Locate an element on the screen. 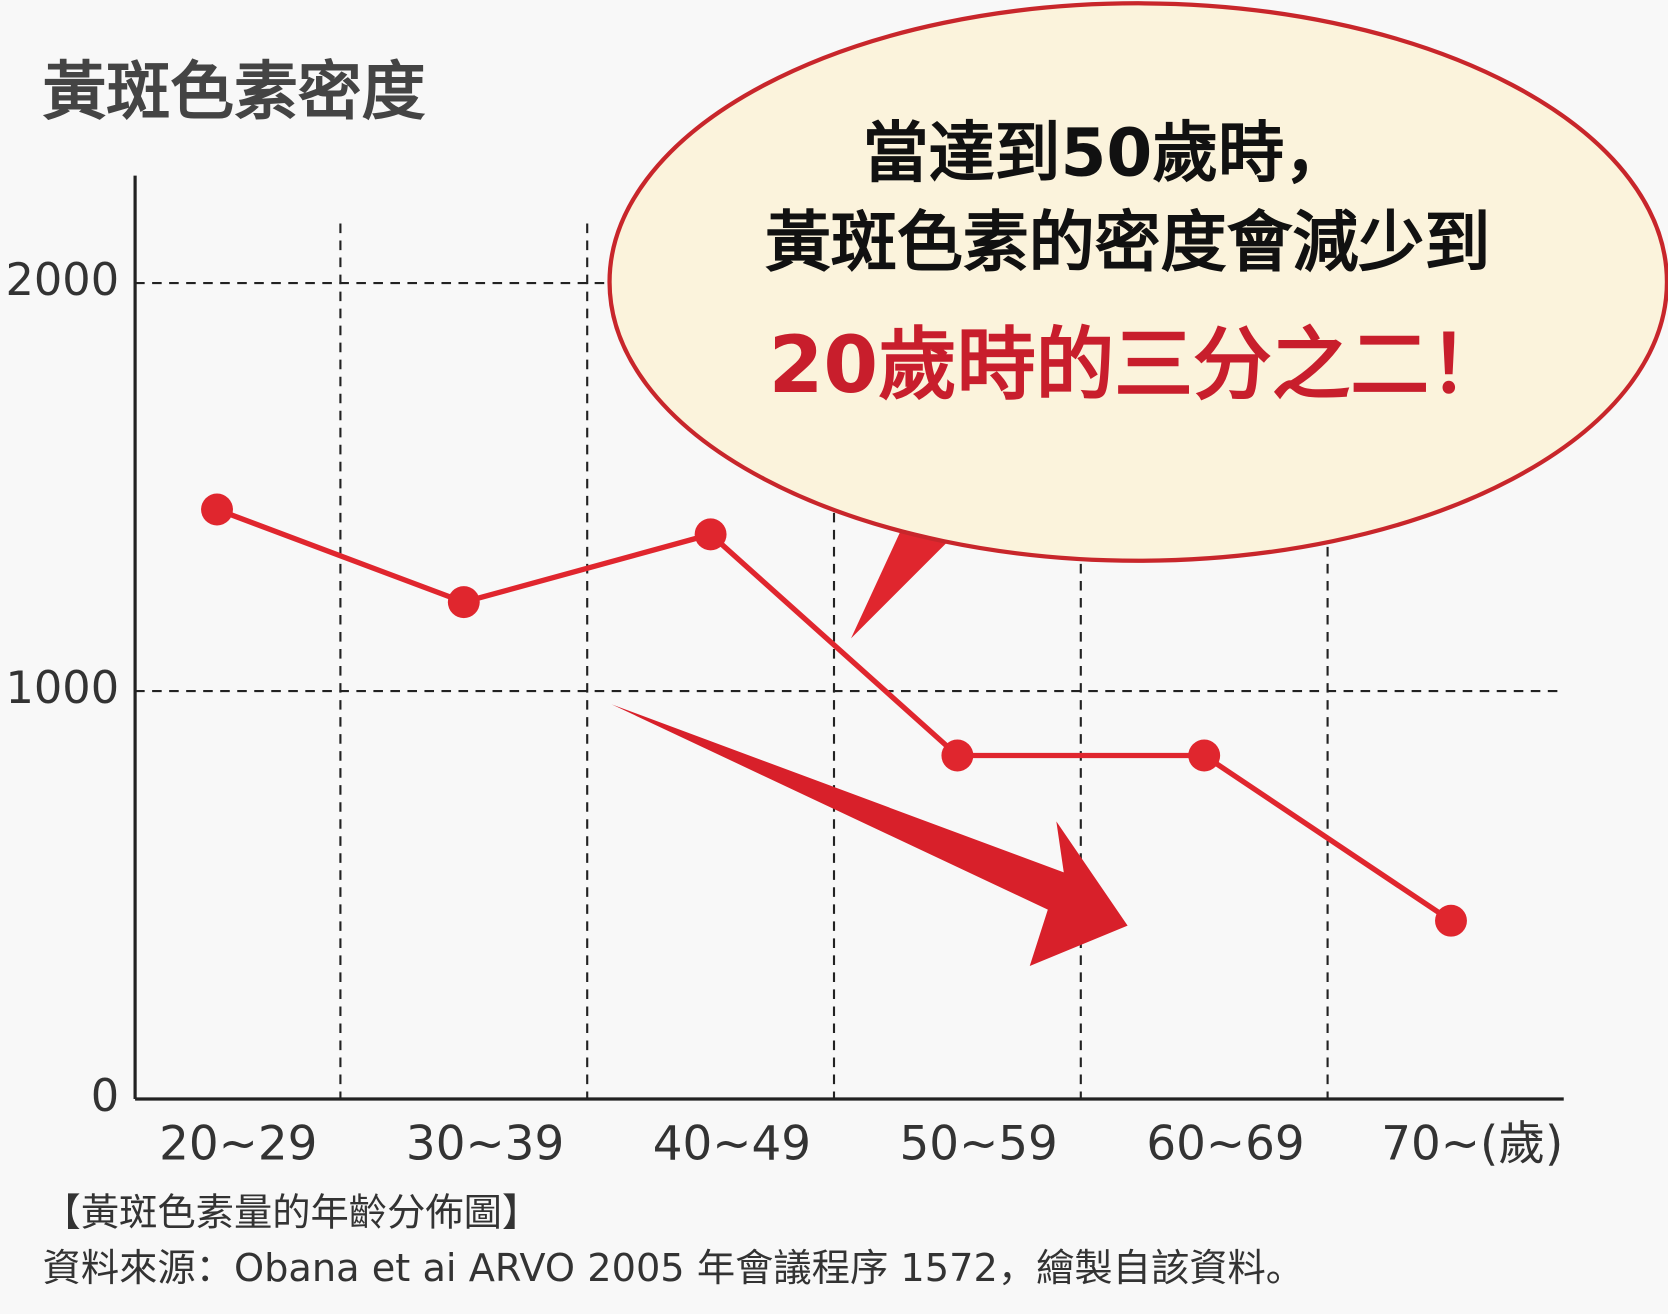 The image size is (1668, 1314). x-tick-label: 30~39 is located at coordinates (485, 1144).